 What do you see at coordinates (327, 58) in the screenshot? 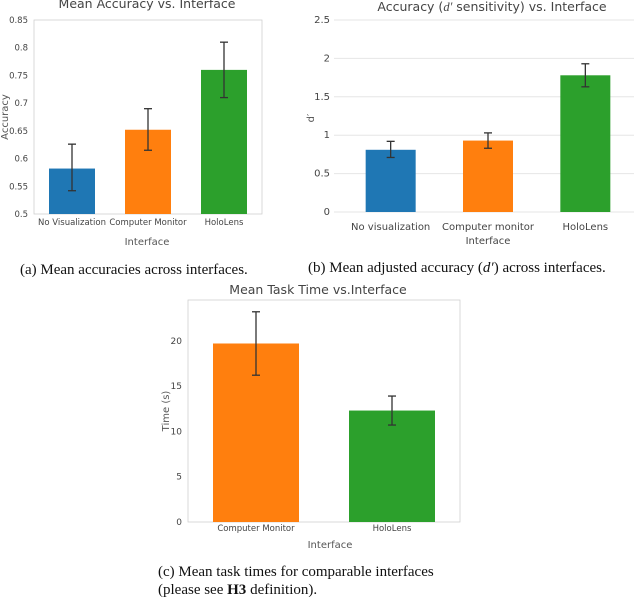
I see `y-tick-label: 2` at bounding box center [327, 58].